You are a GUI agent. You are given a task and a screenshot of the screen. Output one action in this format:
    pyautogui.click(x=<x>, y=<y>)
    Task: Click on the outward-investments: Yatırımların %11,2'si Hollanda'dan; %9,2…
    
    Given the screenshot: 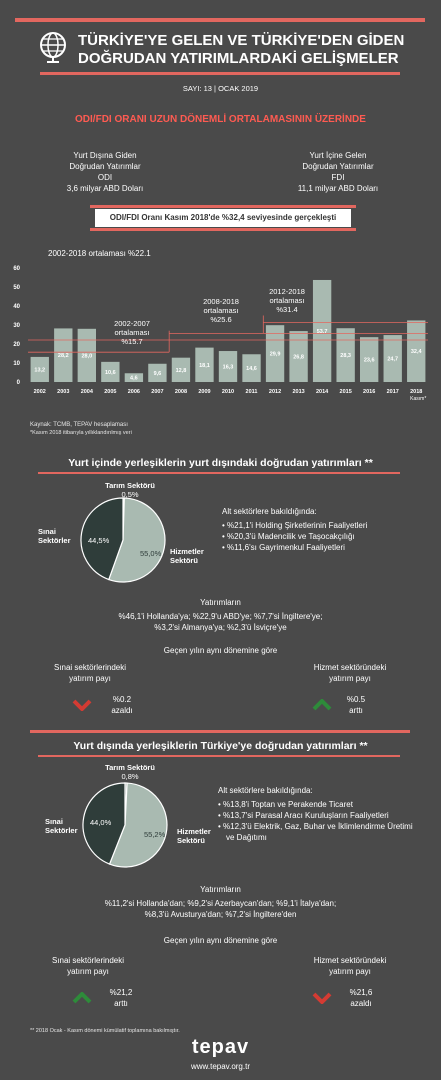 What is the action you would take?
    pyautogui.click(x=220, y=902)
    